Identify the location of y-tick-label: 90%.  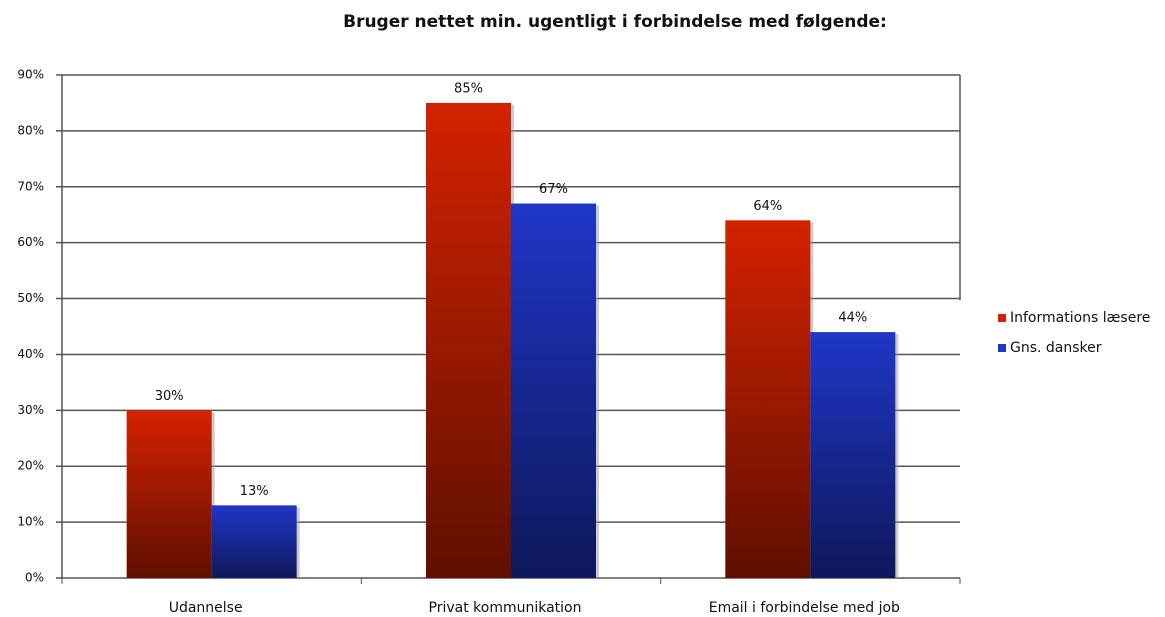
(30, 75).